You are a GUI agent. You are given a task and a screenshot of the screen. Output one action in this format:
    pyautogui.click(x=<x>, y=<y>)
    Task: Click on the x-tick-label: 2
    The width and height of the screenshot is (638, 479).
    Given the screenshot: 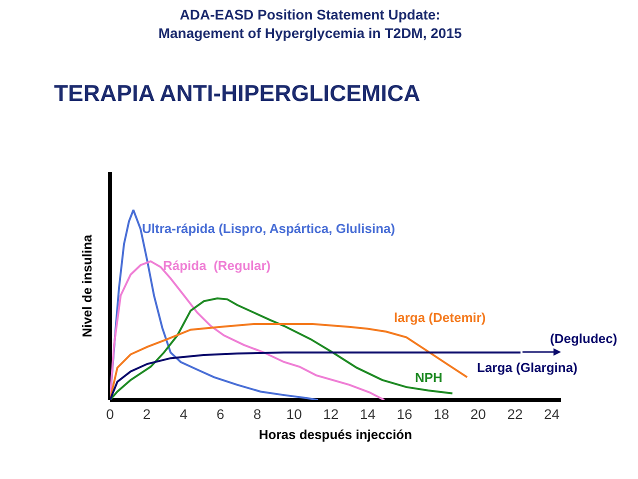 What is the action you would take?
    pyautogui.click(x=146, y=414)
    